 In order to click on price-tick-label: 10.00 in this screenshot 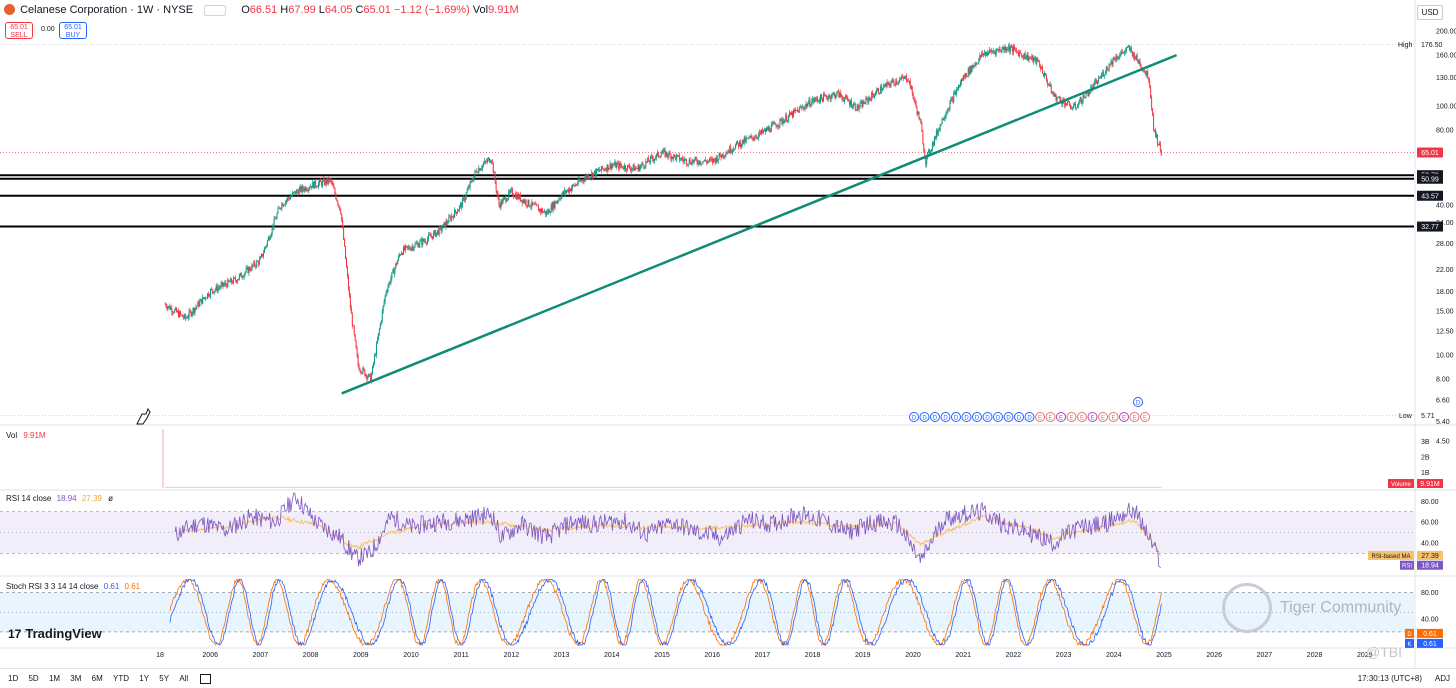, I will do `click(1445, 355)`.